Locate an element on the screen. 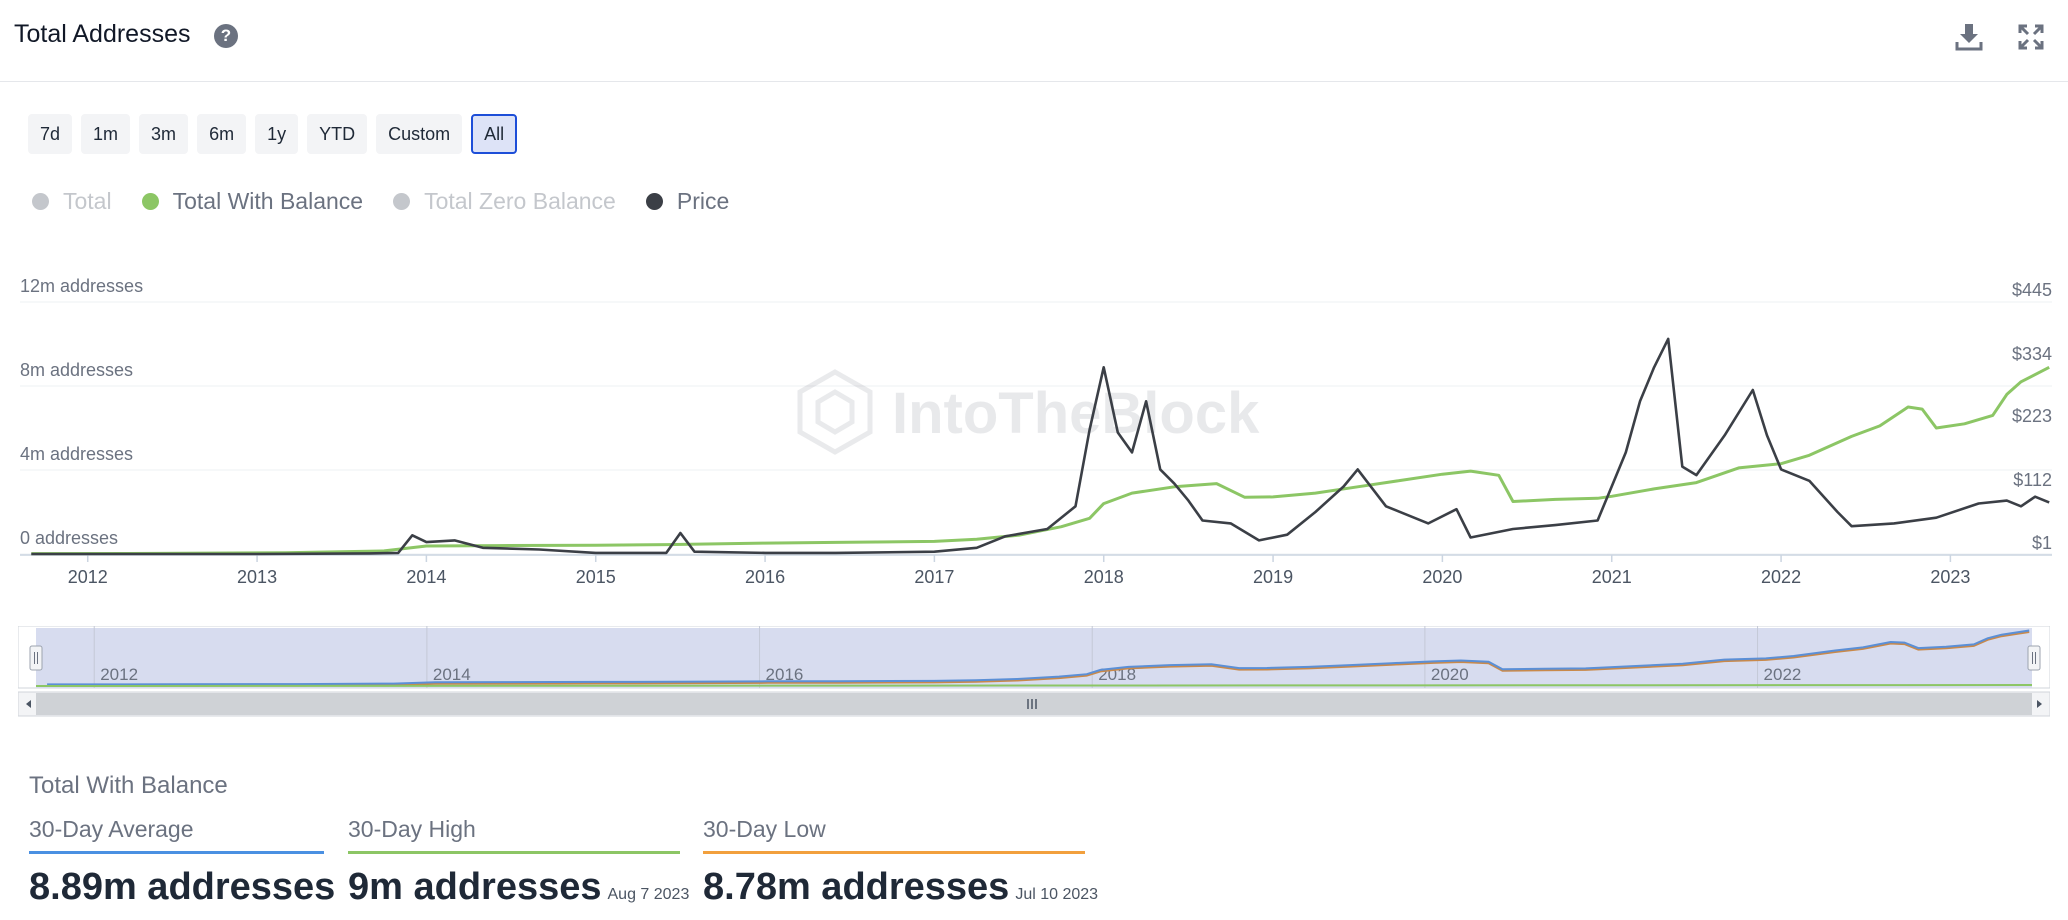 This screenshot has width=2068, height=920. navigator-series-shadow is located at coordinates (1038, 659).